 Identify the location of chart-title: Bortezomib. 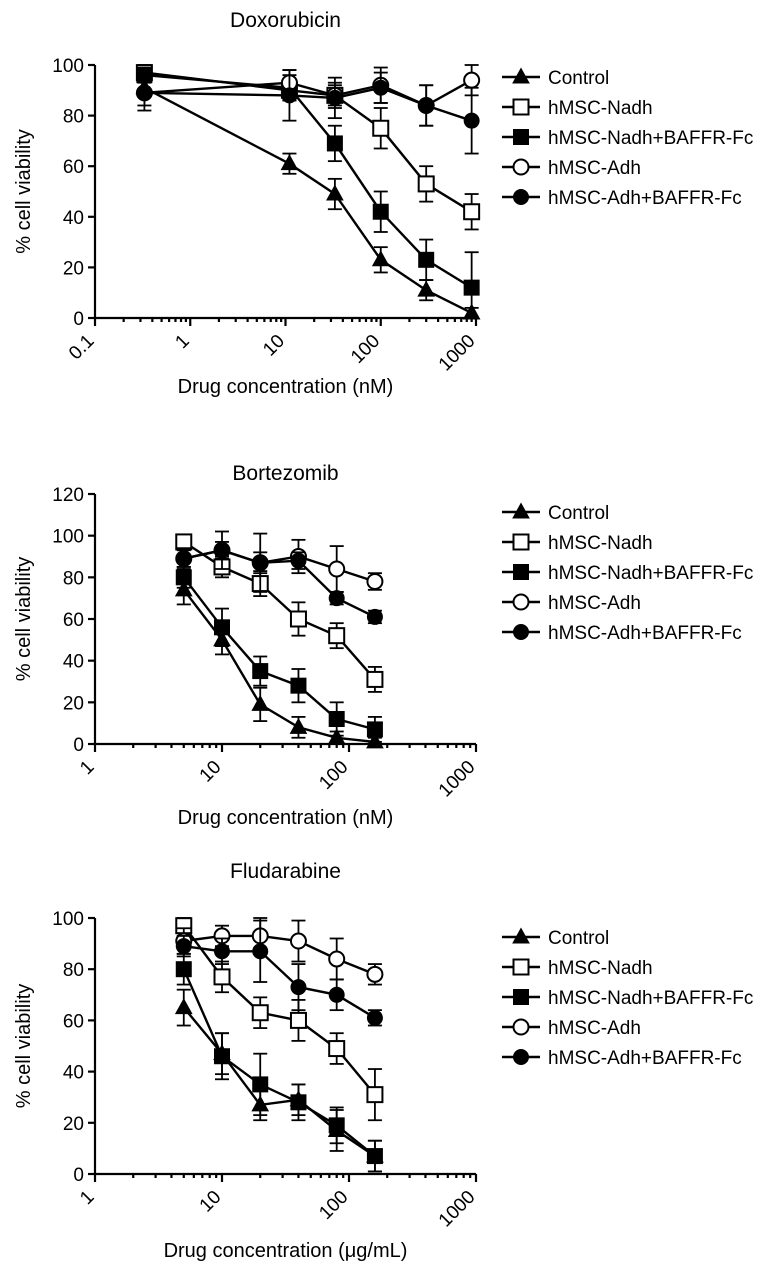
(285, 473).